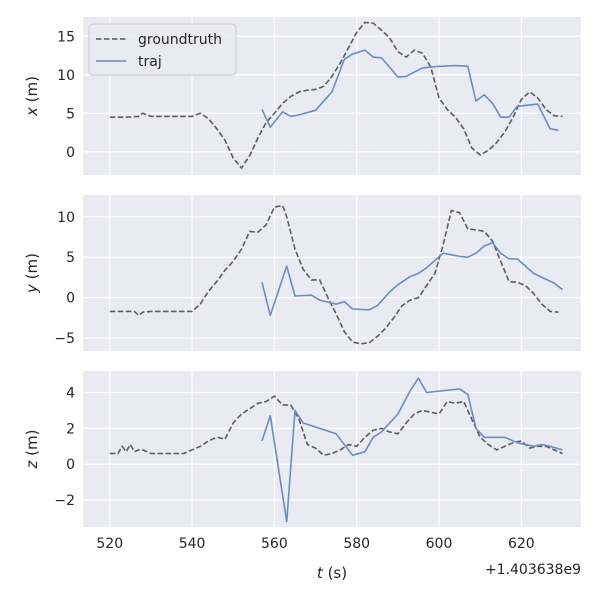  Describe the element at coordinates (533, 570) in the screenshot. I see `x-offset-label: +1.403638e9` at that location.